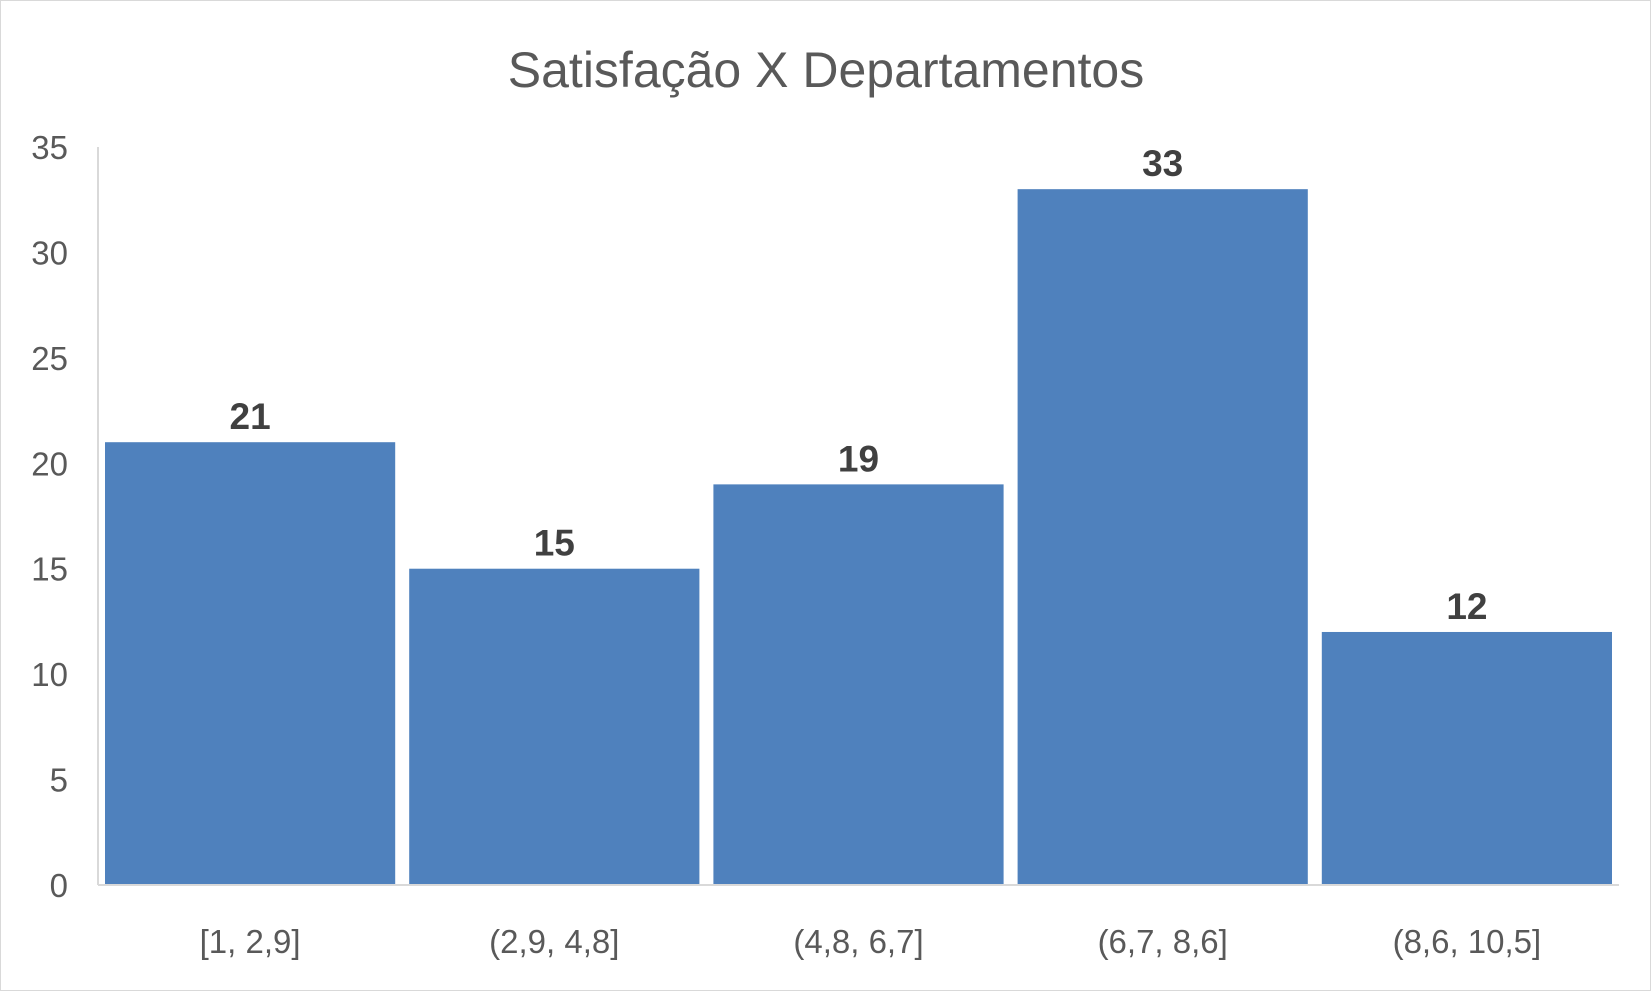 The height and width of the screenshot is (992, 1651). Describe the element at coordinates (49, 252) in the screenshot. I see `y-tick-label: 30` at that location.